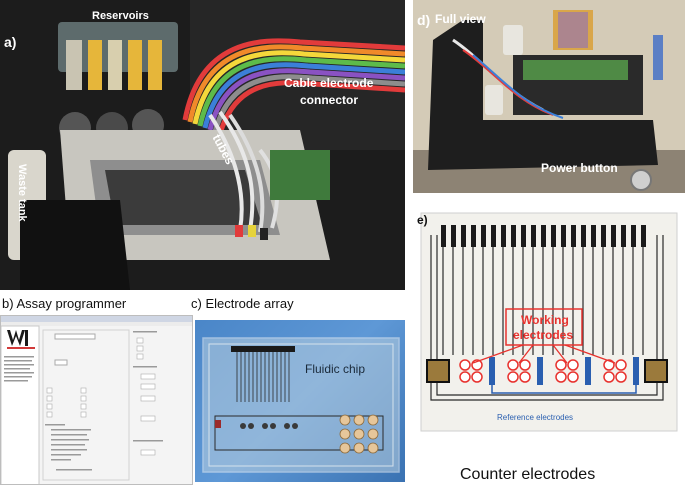 Image resolution: width=685 pixels, height=493 pixels. I want to click on fluidic-chip-label: Fluidic chip, so click(335, 369).